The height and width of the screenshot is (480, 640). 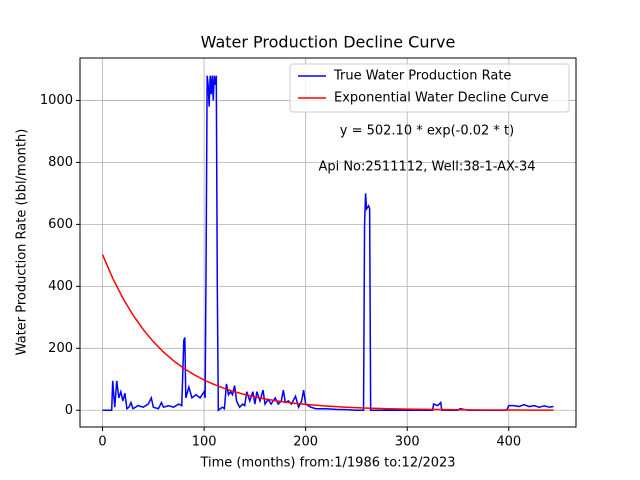 What do you see at coordinates (429, 88) in the screenshot?
I see `legend-box` at bounding box center [429, 88].